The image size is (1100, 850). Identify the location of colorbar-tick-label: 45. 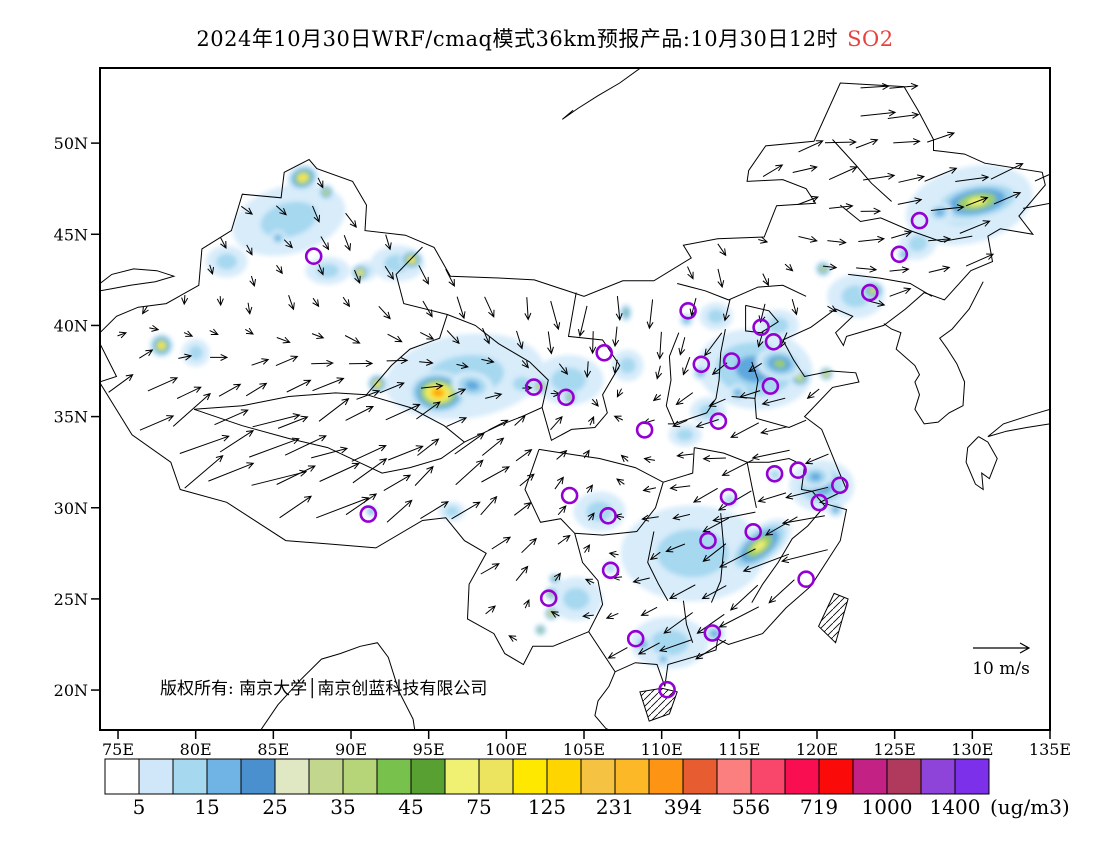
(410, 807).